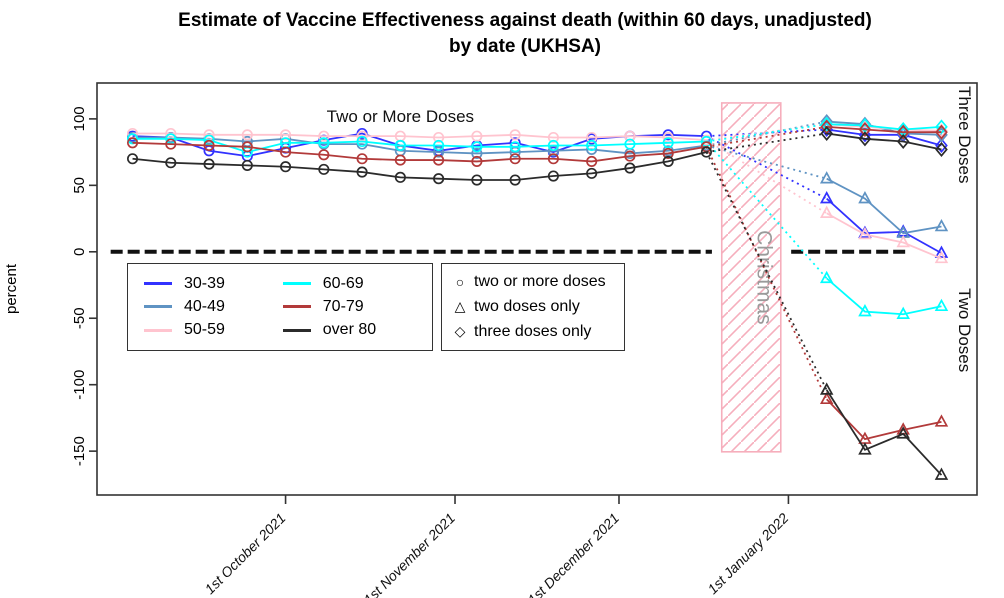 This screenshot has height=598, width=1004. I want to click on legend-dose-label: two doses only, so click(527, 306).